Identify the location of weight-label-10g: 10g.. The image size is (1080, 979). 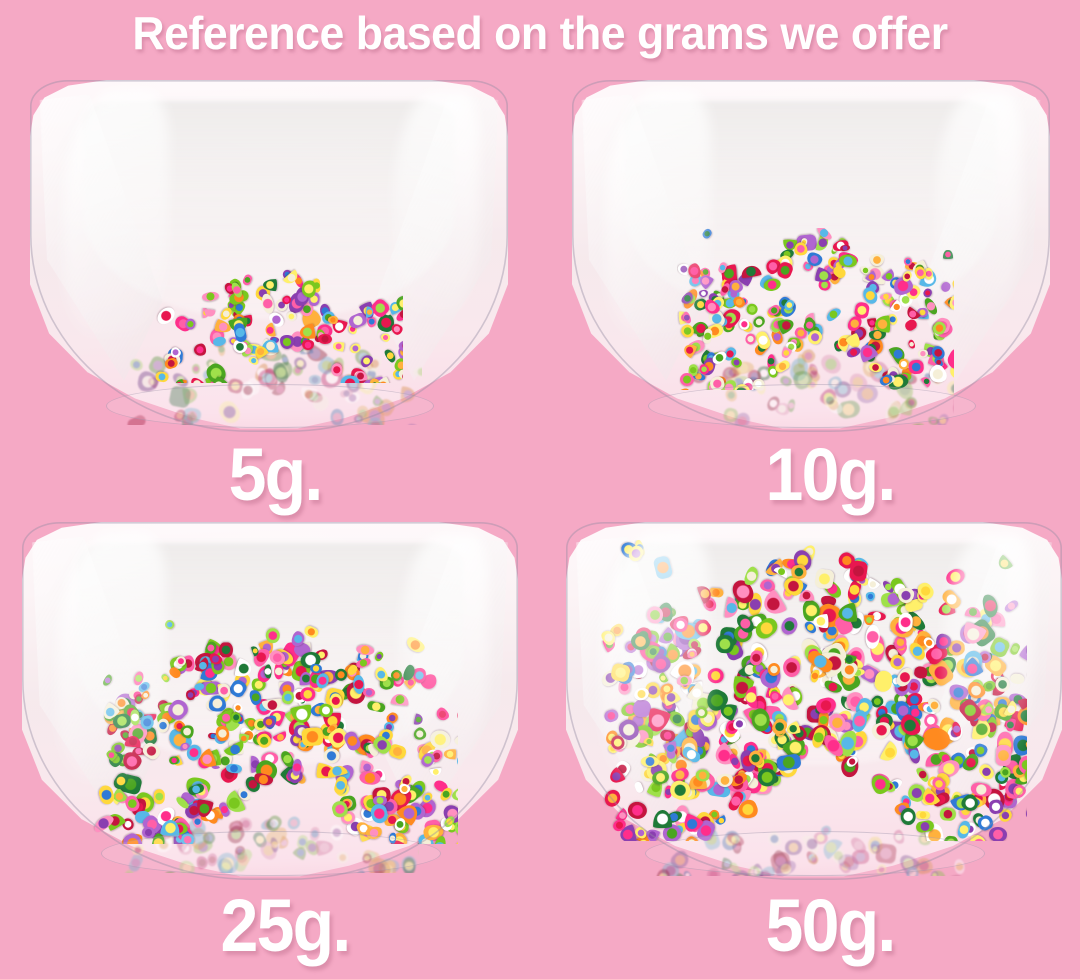
(831, 474).